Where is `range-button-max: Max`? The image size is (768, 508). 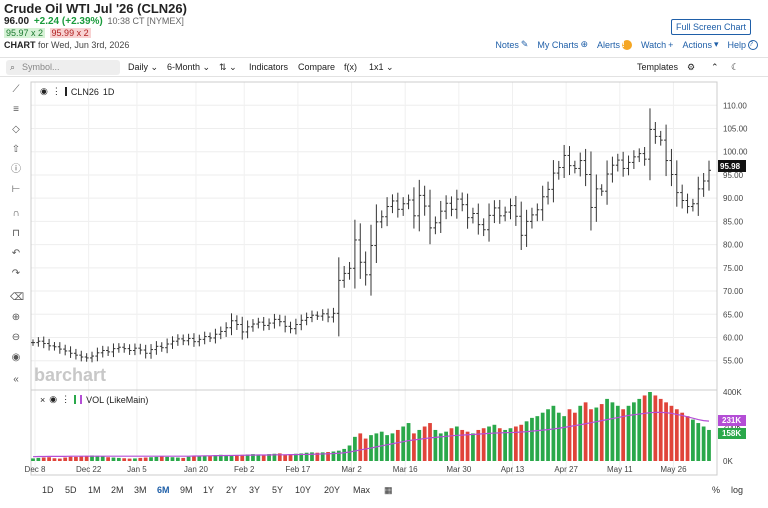 range-button-max: Max is located at coordinates (362, 490).